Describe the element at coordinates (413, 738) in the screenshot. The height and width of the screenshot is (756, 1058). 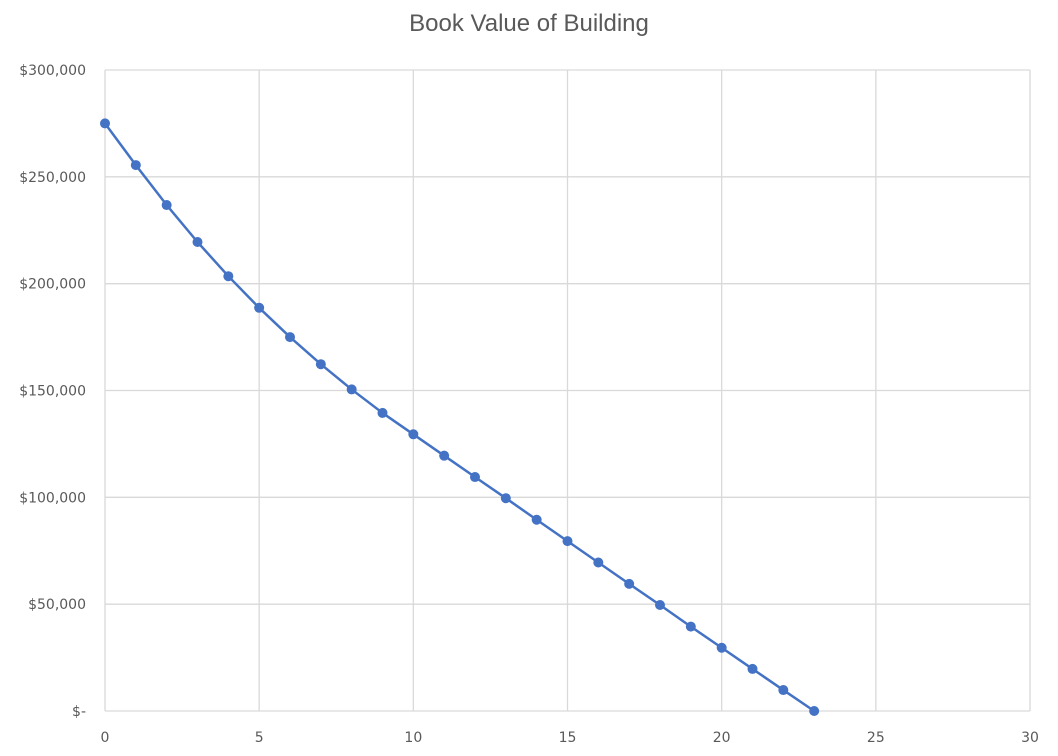
I see `x-tick-label: 10` at that location.